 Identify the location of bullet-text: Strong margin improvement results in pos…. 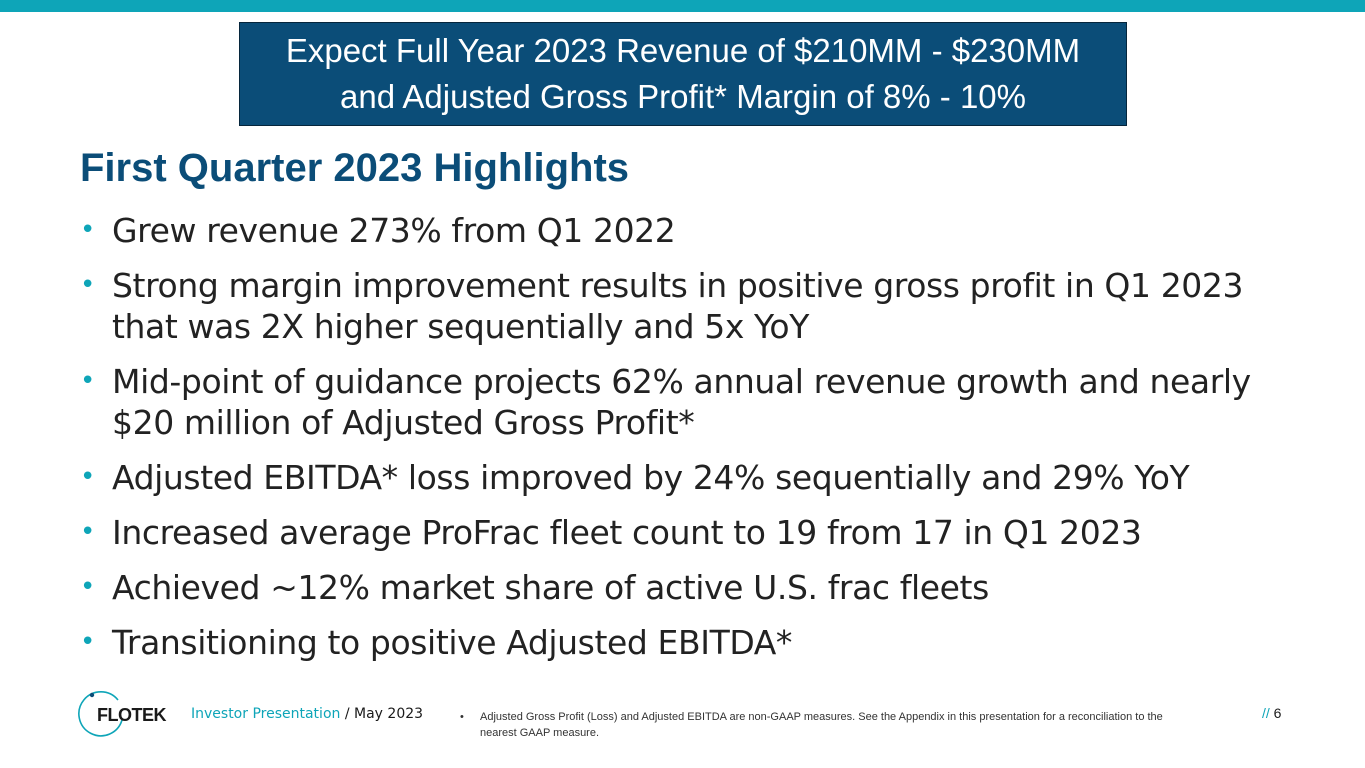
(678, 285).